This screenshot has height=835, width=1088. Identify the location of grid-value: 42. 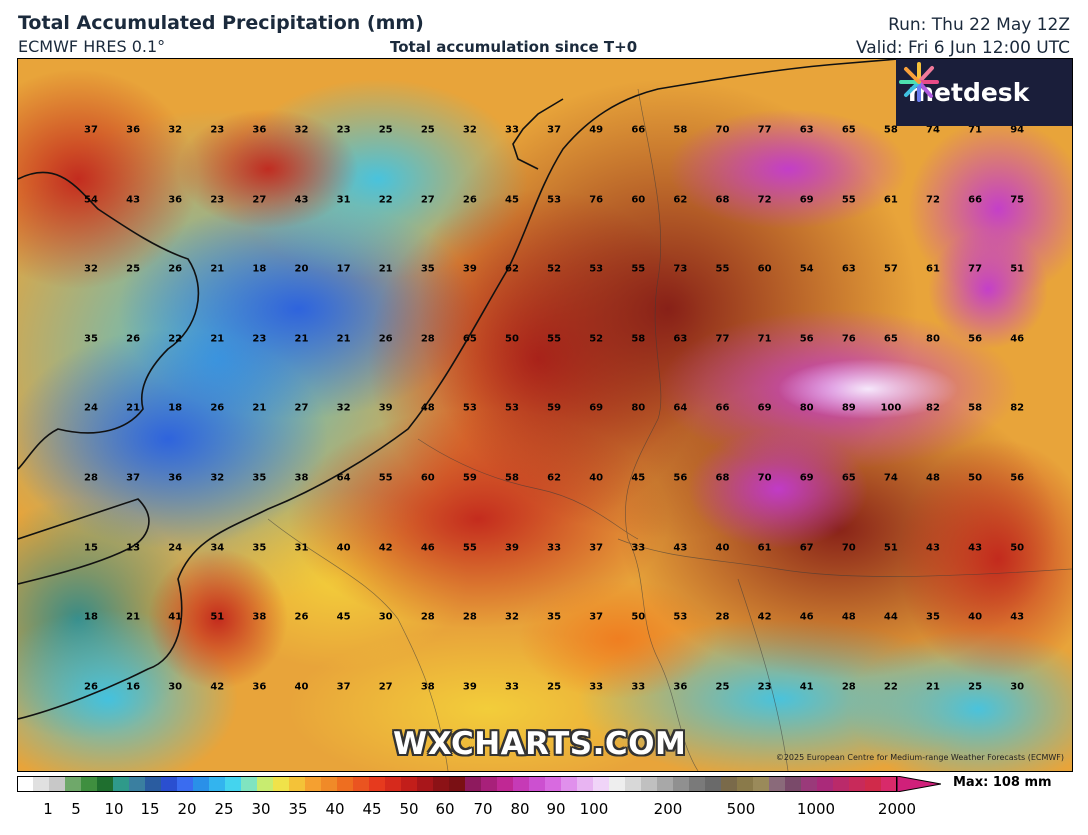
(764, 617).